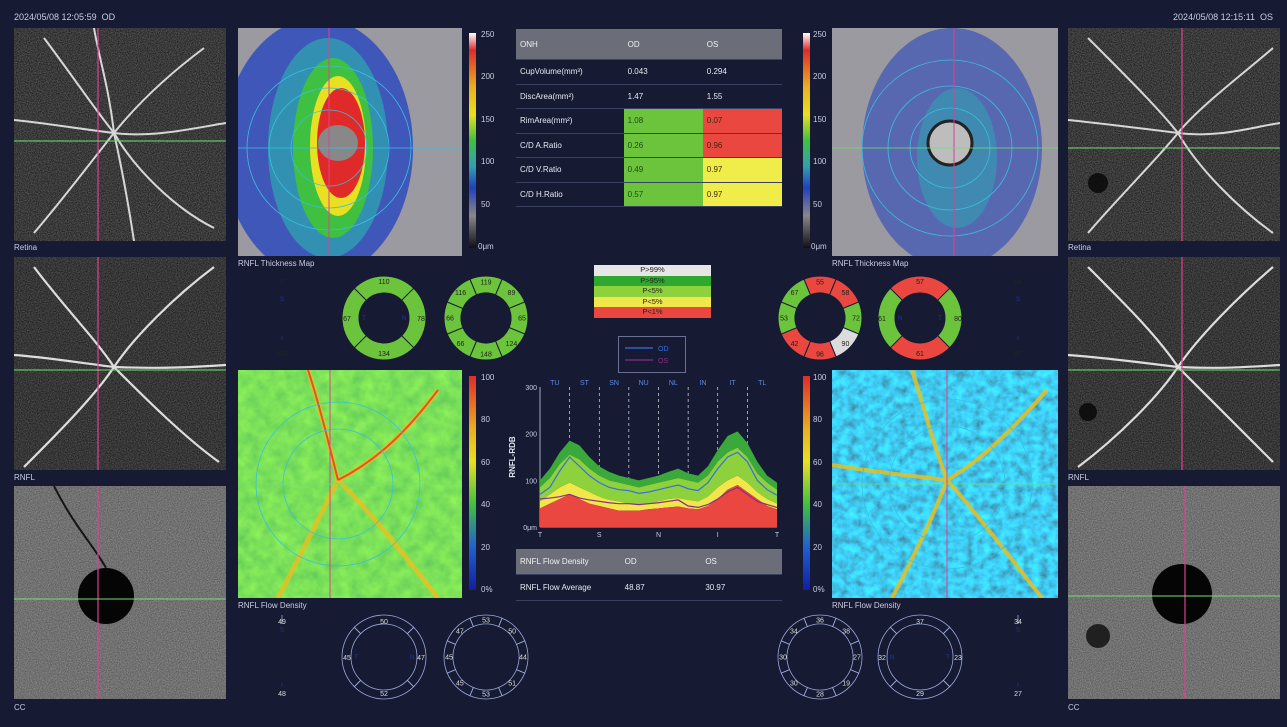 Image resolution: width=1287 pixels, height=727 pixels. I want to click on donut-value: 148, so click(486, 355).